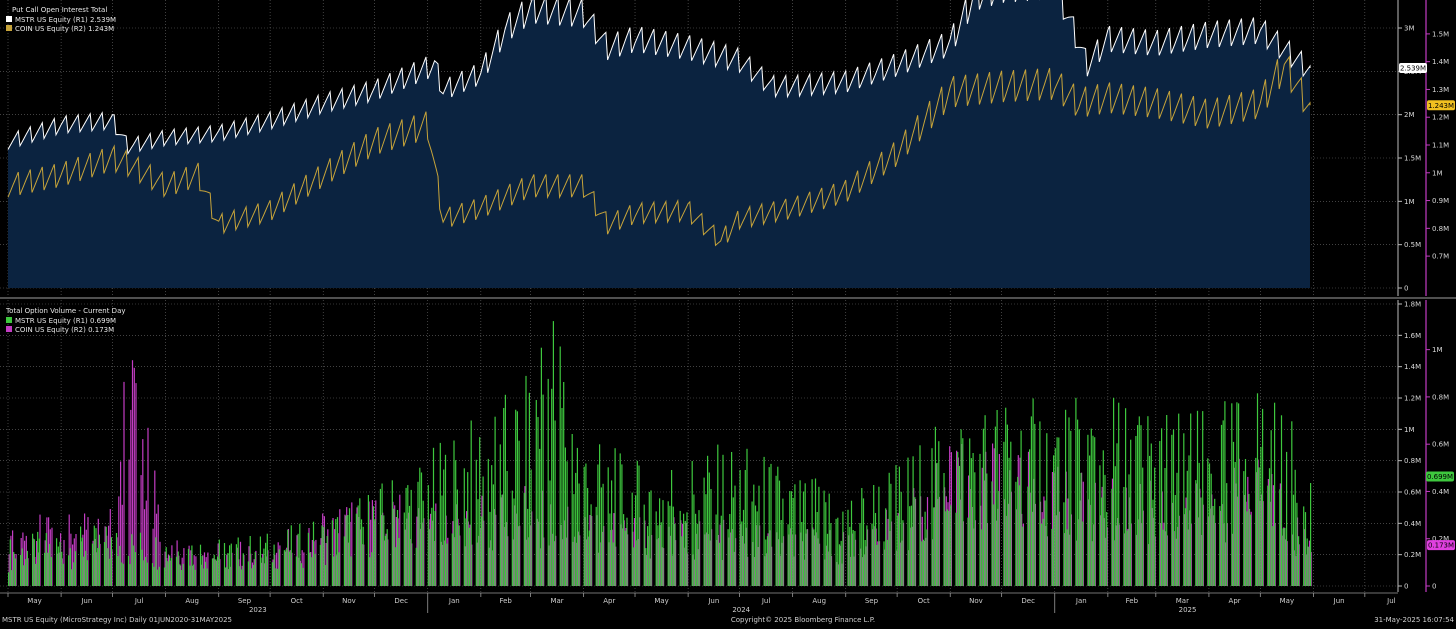 The width and height of the screenshot is (1456, 629). Describe the element at coordinates (34, 601) in the screenshot. I see `x-axis-month-label: May` at that location.